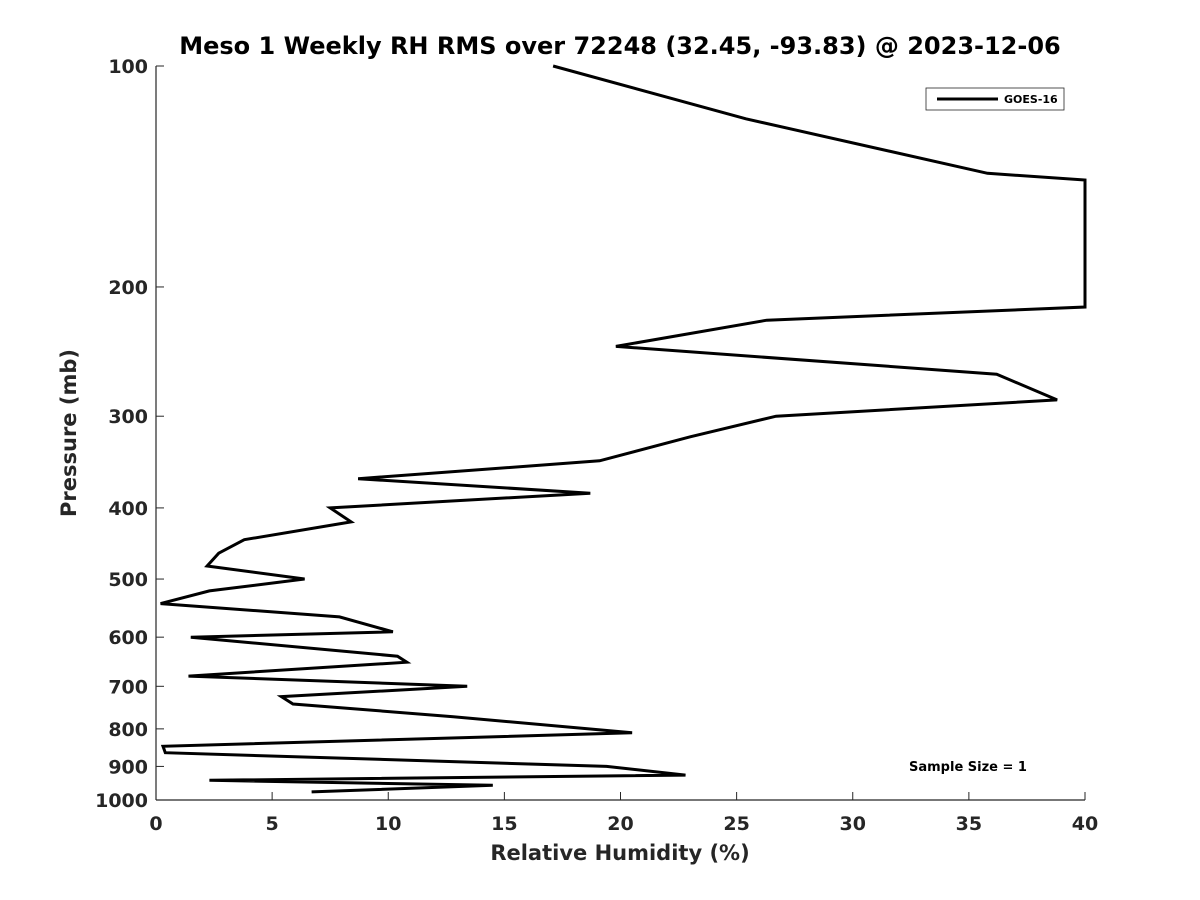  Describe the element at coordinates (69, 433) in the screenshot. I see `y-axis-label: Pressure (mb)` at that location.